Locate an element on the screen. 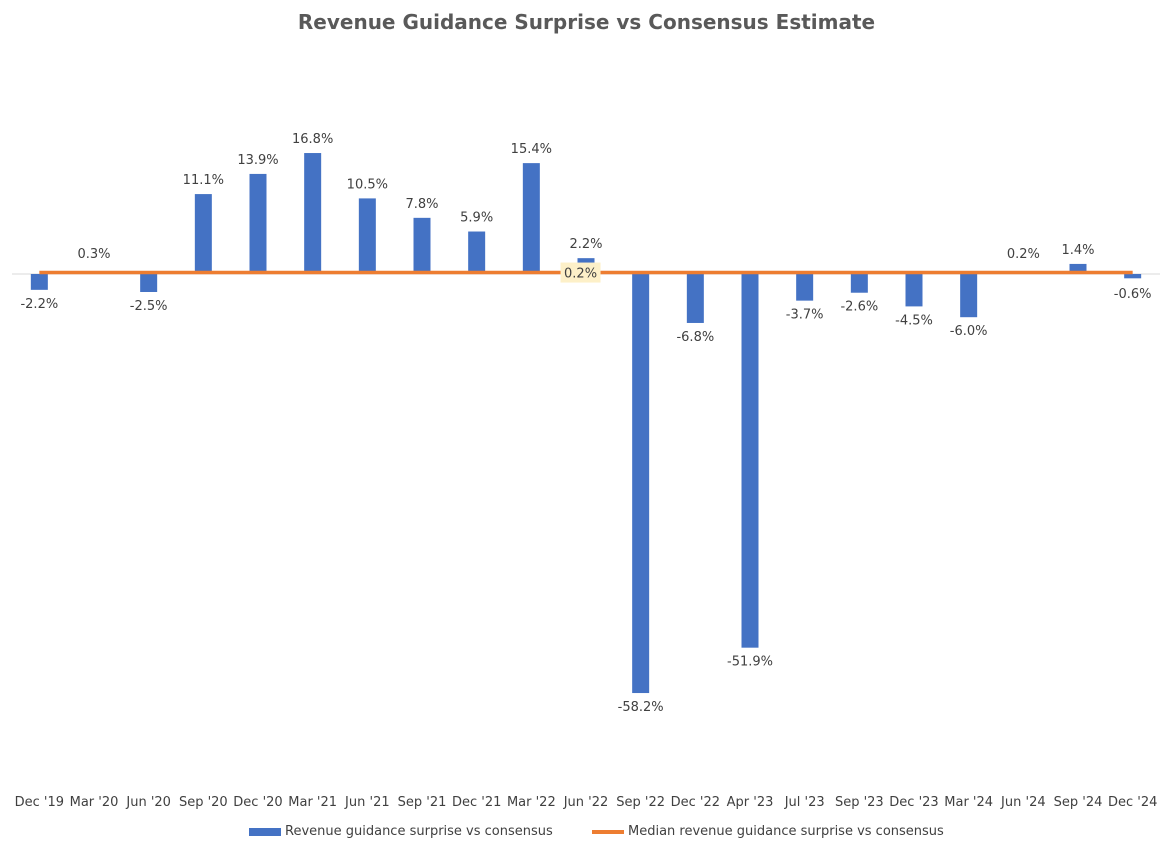 The height and width of the screenshot is (853, 1173). x-tick-label: Mar '24 is located at coordinates (968, 802).